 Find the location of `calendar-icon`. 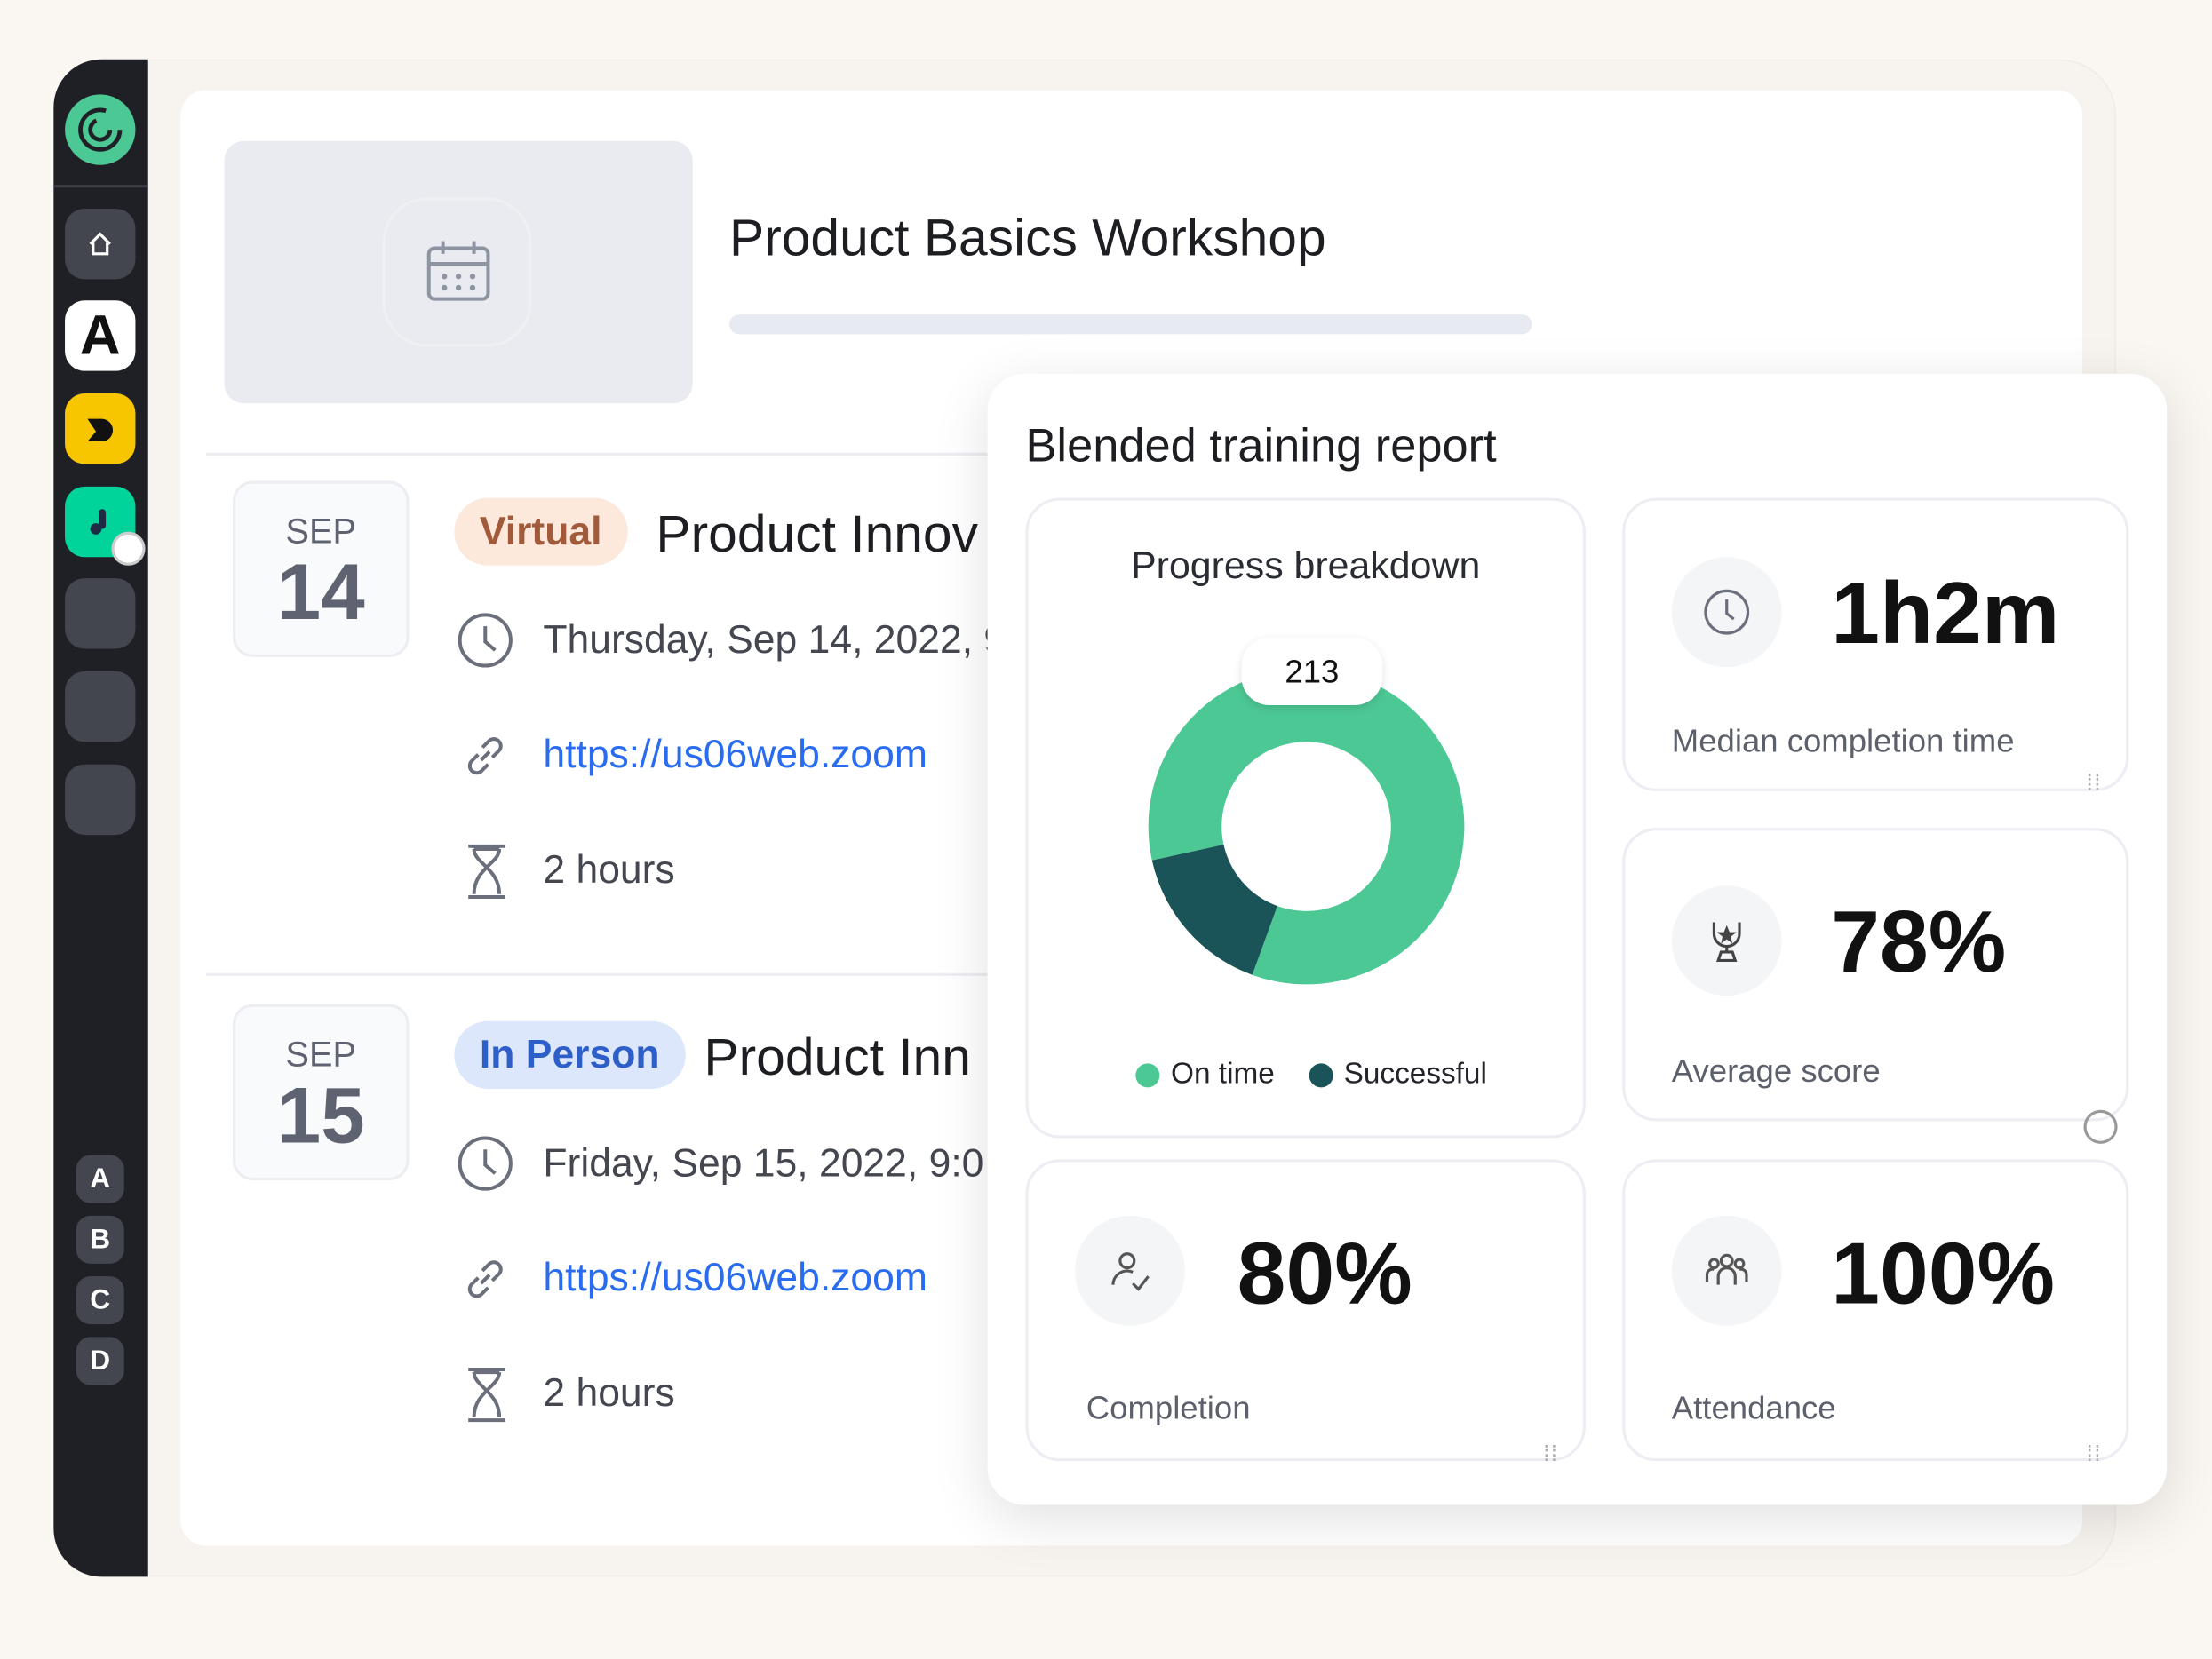

calendar-icon is located at coordinates (457, 272).